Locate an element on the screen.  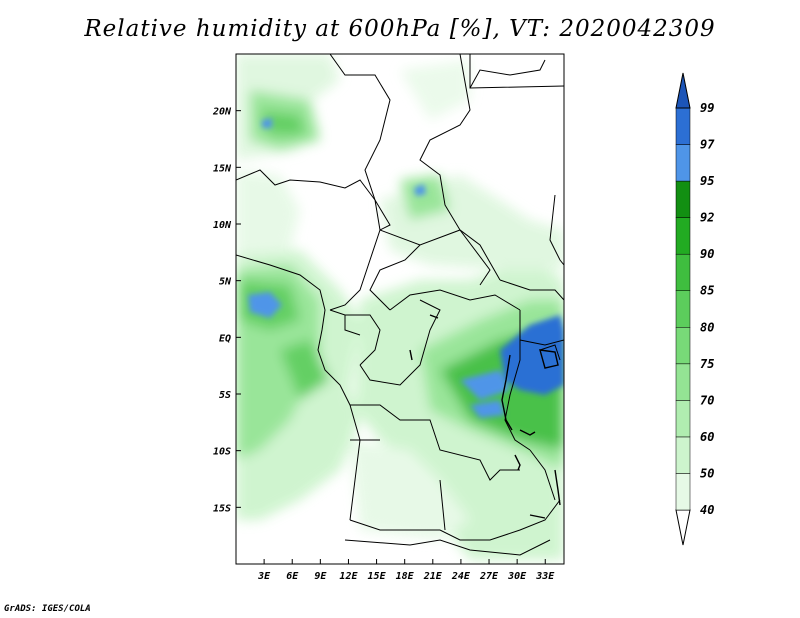
lon-tick-label: 30E is located at coordinates (517, 576).